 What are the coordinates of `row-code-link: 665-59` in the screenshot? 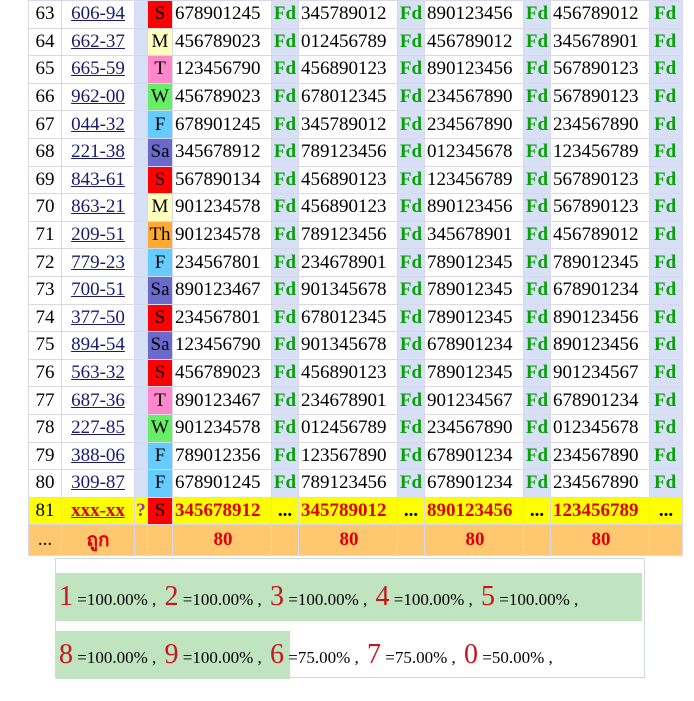 It's located at (98, 69).